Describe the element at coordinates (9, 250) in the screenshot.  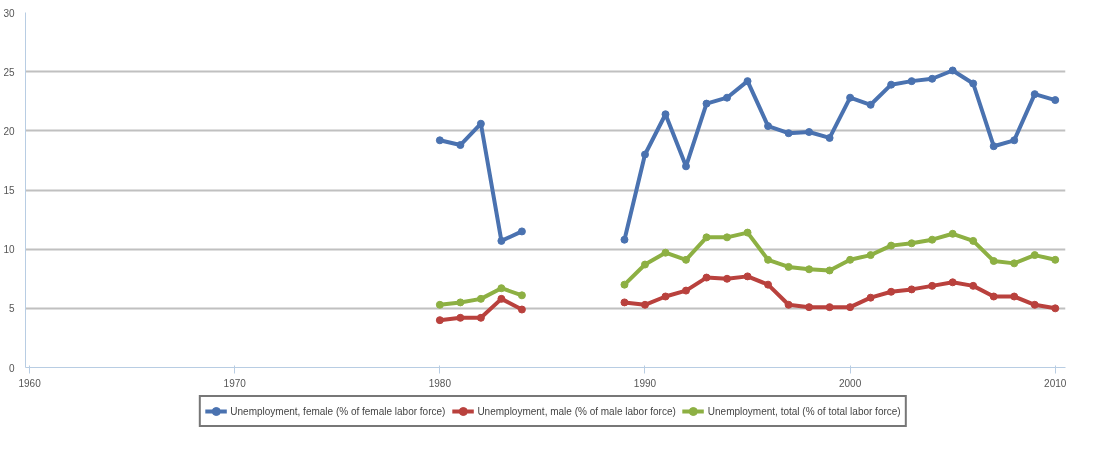
I see `y-tick-label: 10` at that location.